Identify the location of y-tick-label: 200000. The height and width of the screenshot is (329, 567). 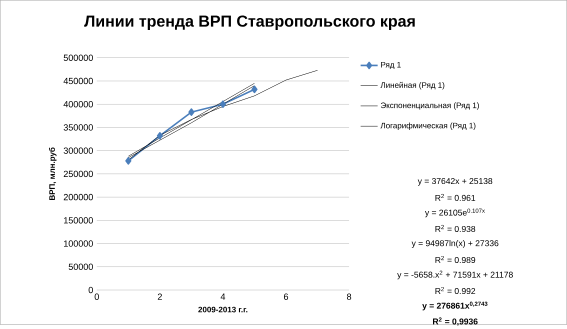
(78, 197).